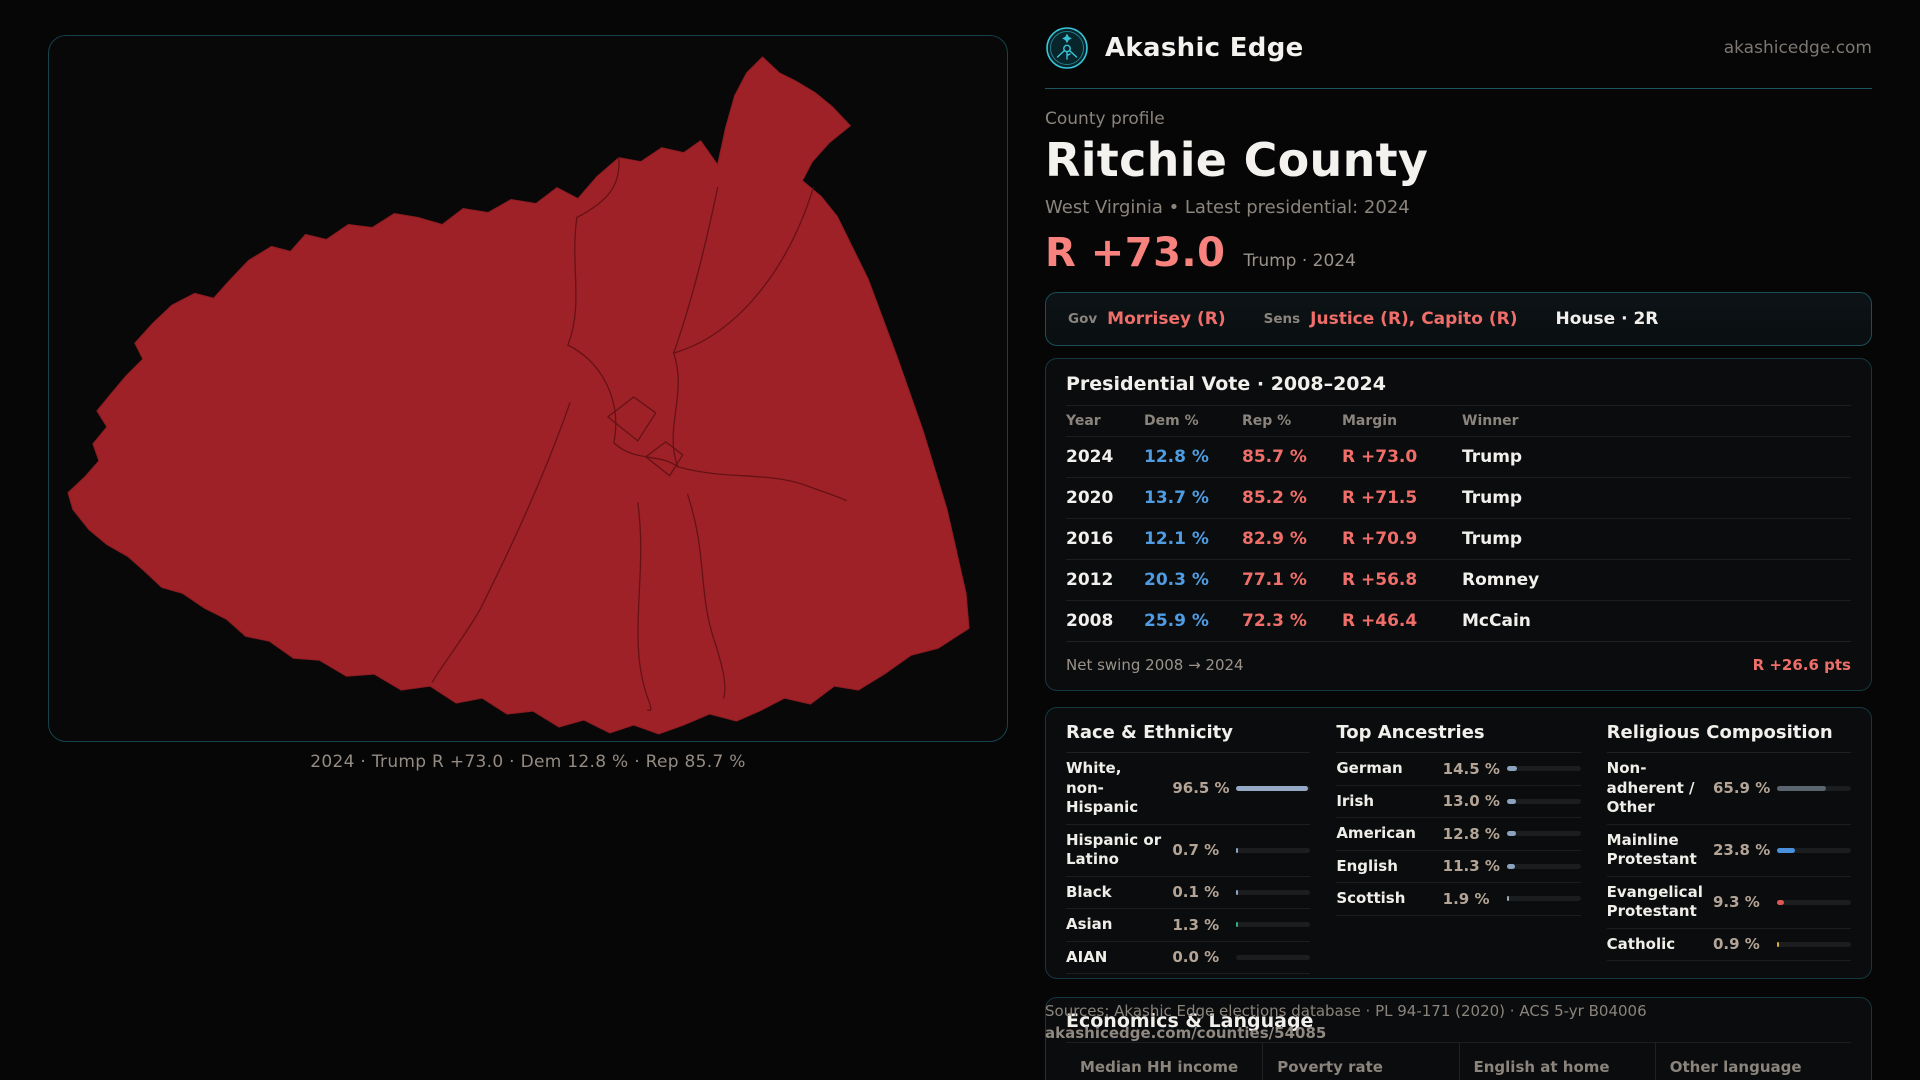 The image size is (1920, 1080). I want to click on demo-label: White, non-Hispanic, so click(1102, 787).